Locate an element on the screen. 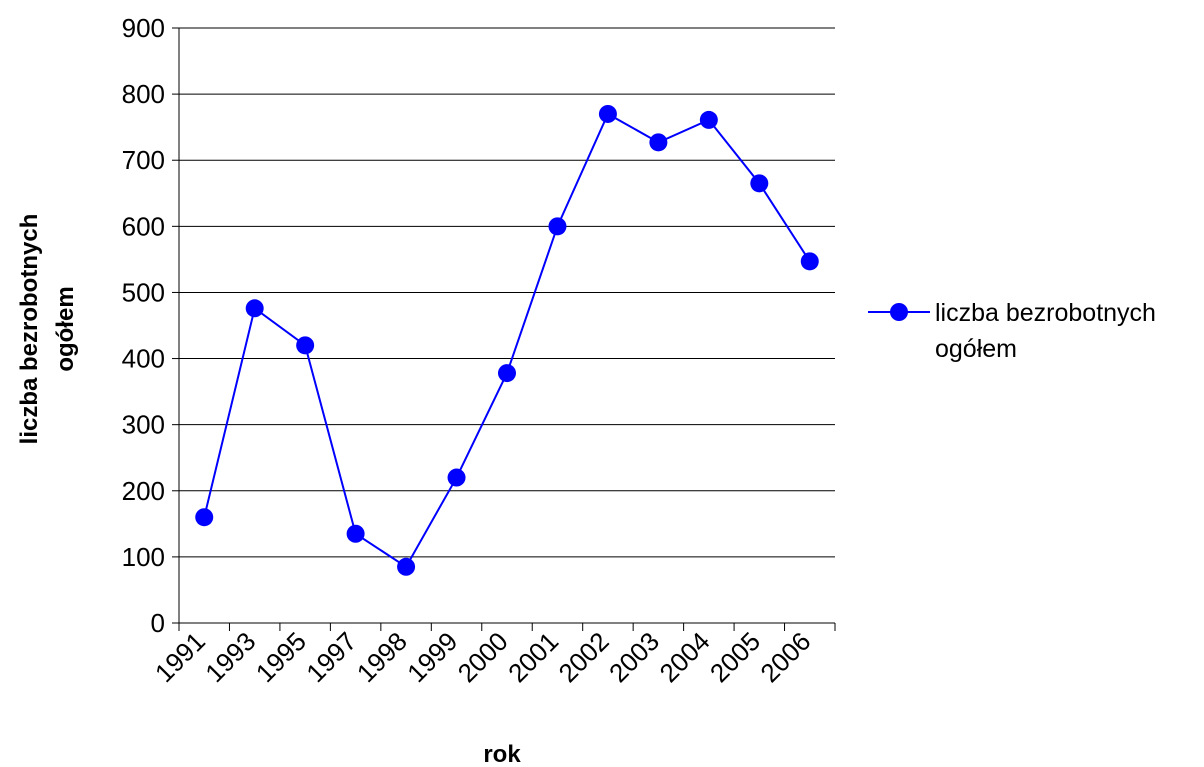 This screenshot has height=767, width=1204. y-tick-label: 700 is located at coordinates (143, 160).